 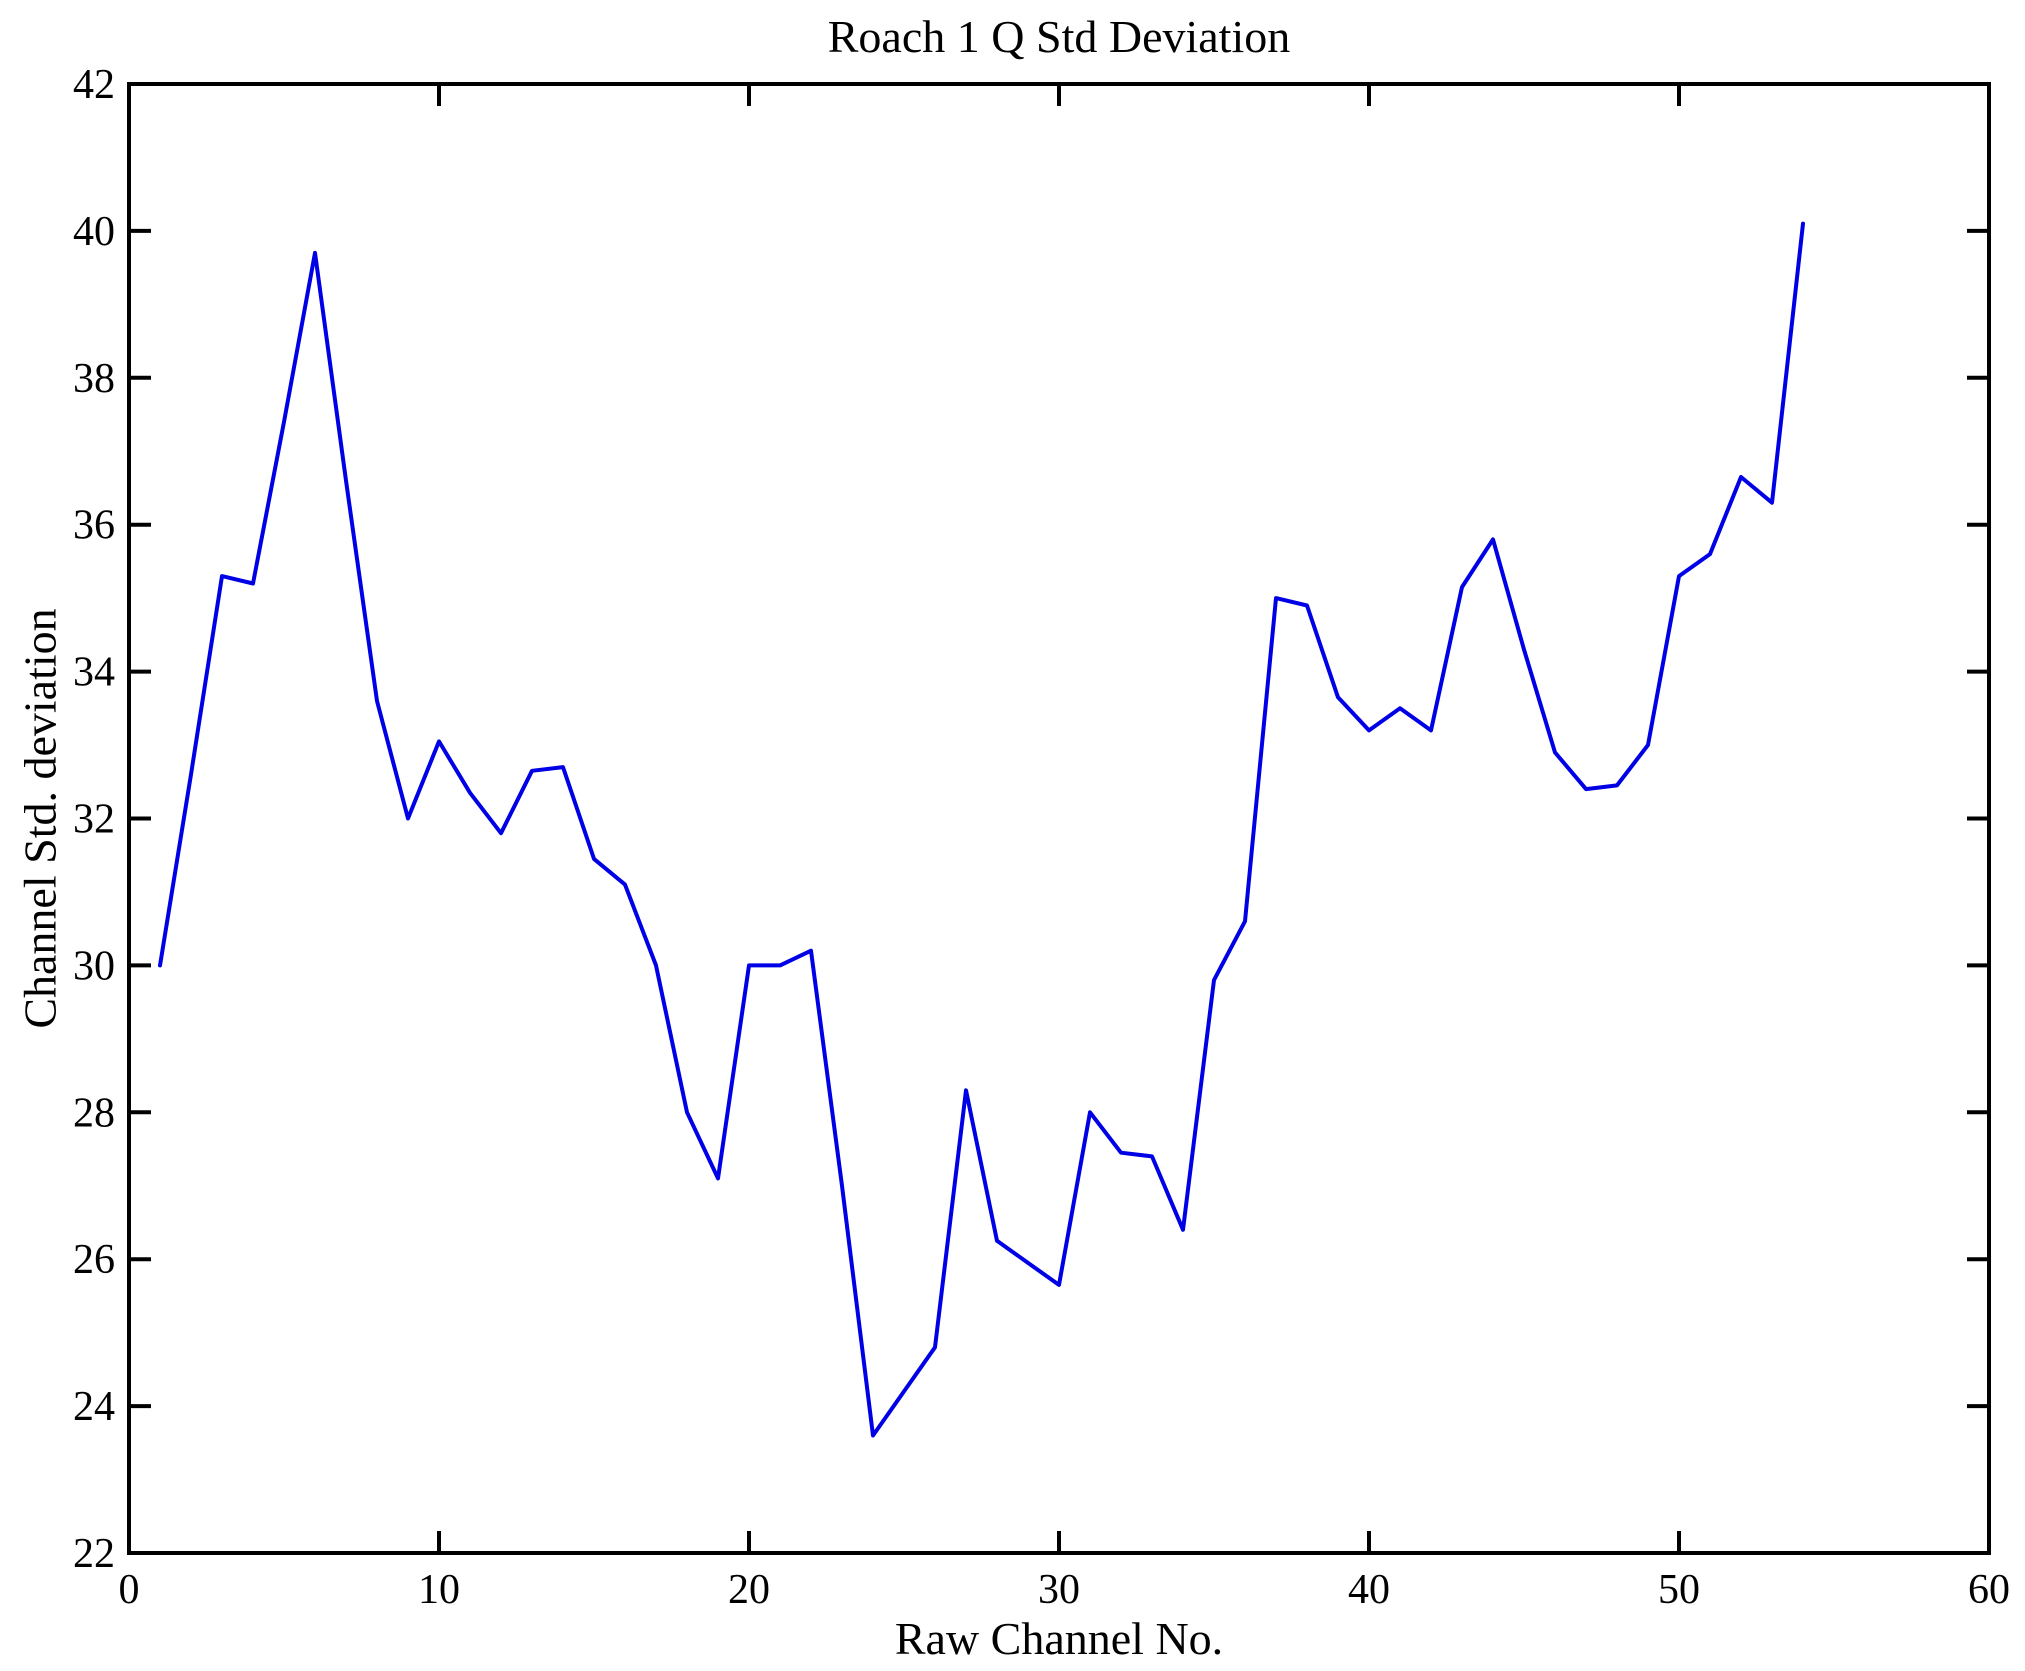 What do you see at coordinates (94, 379) in the screenshot?
I see `y-tick-label: 38` at bounding box center [94, 379].